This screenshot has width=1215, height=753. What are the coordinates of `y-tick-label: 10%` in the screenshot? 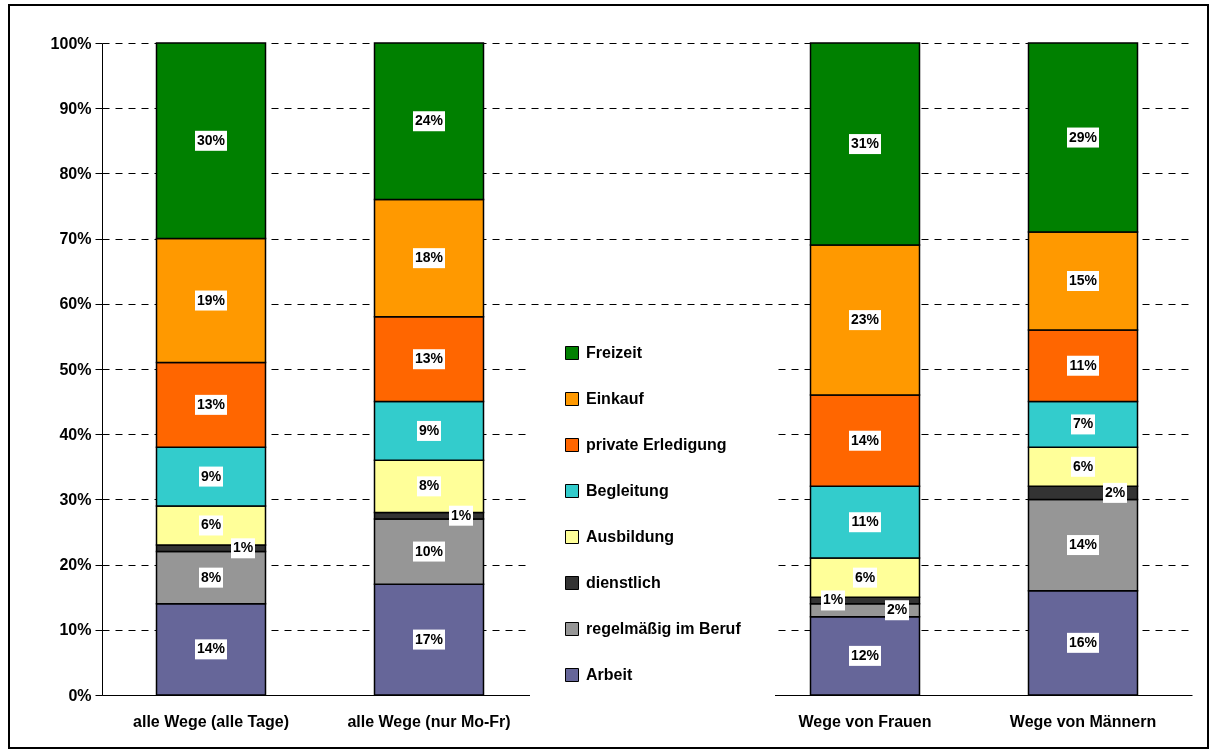 It's located at (75, 630).